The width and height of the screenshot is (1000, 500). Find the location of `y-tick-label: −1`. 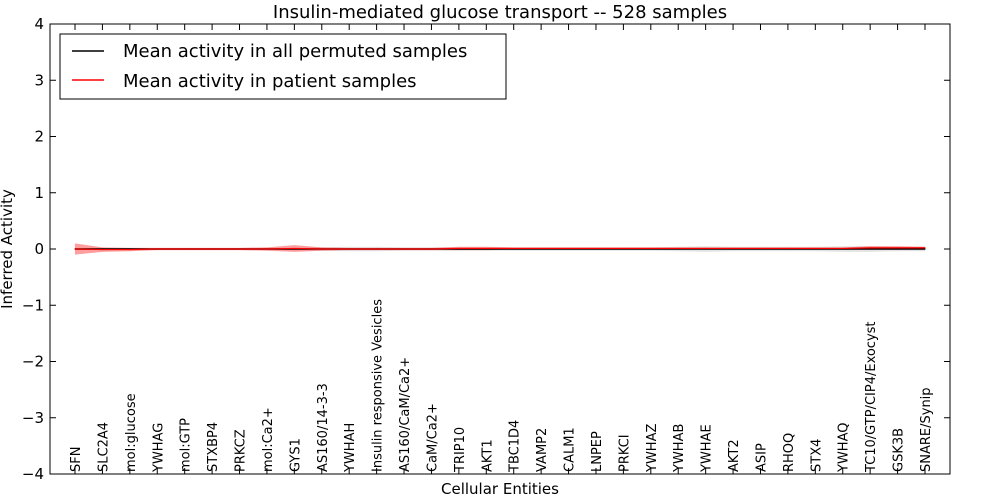

y-tick-label: −1 is located at coordinates (33, 305).